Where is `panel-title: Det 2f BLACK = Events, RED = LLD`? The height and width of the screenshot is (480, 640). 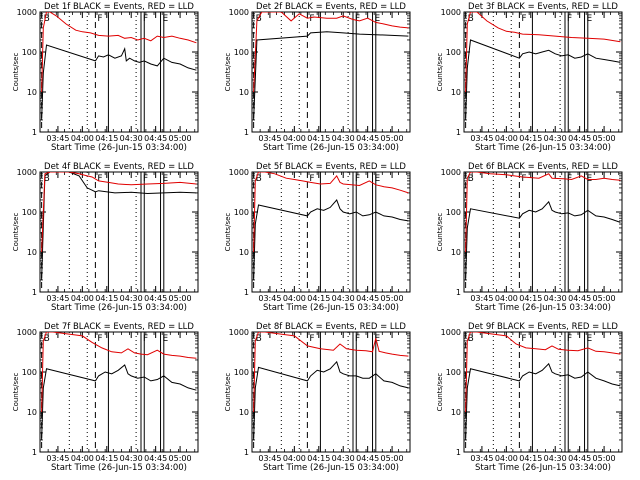 panel-title: Det 2f BLACK = Events, RED = LLD is located at coordinates (331, 7).